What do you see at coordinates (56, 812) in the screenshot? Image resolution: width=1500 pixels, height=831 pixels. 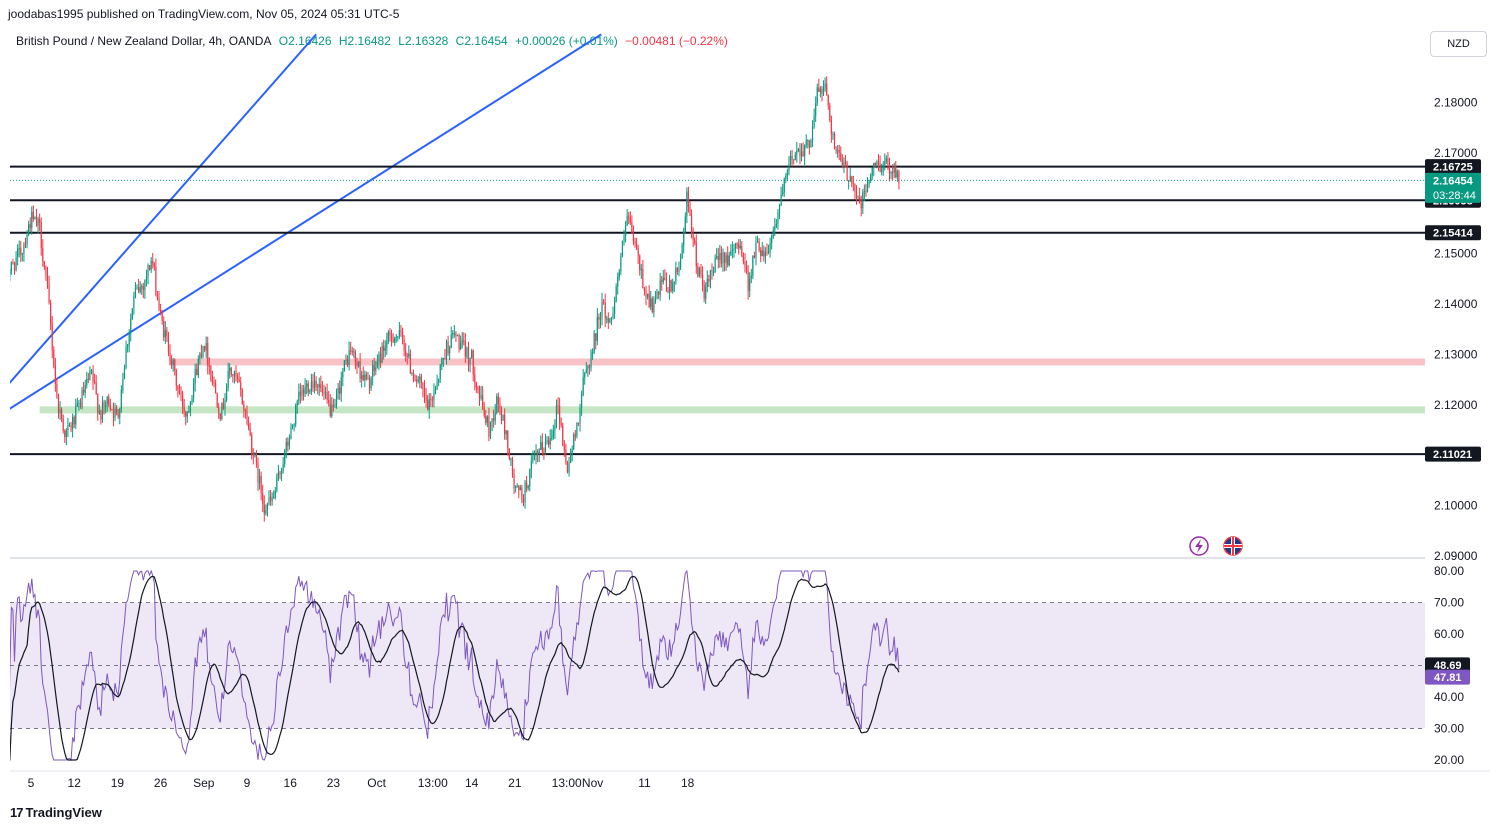 I see `tradingview-brand: 17 TradingView` at bounding box center [56, 812].